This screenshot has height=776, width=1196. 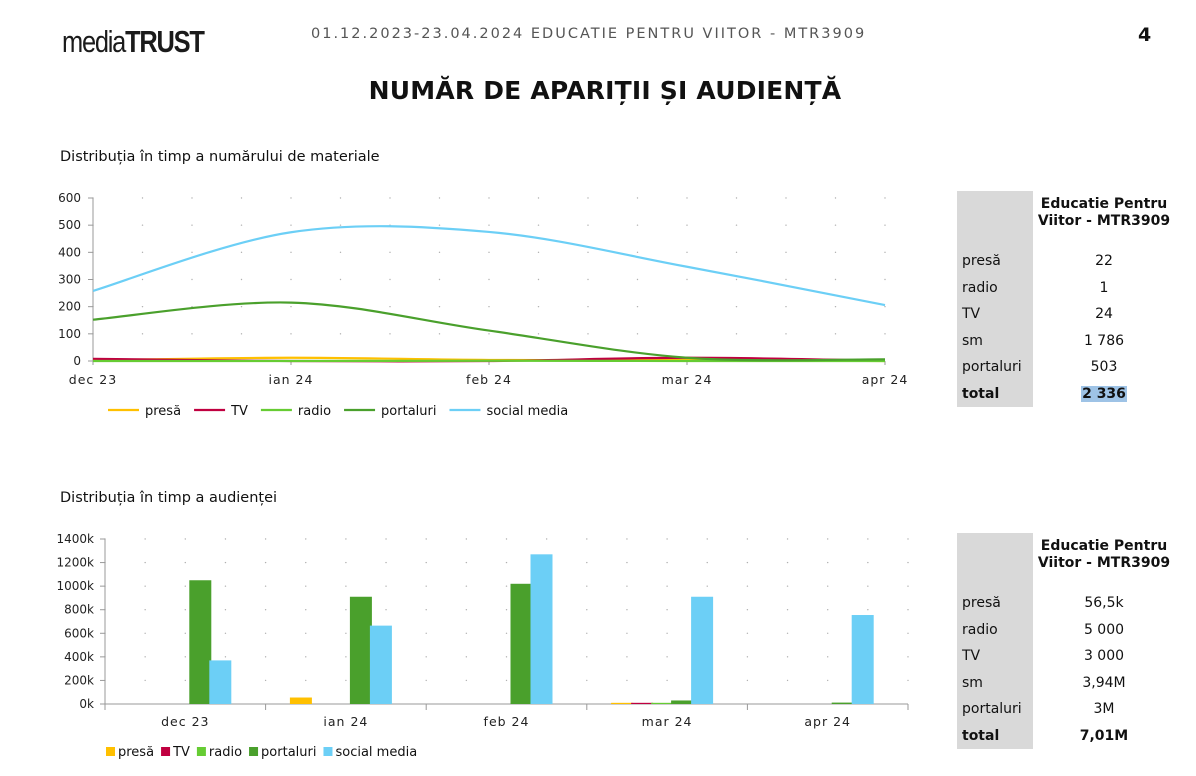 What do you see at coordinates (1104, 682) in the screenshot?
I see `summary-row-value: 3,94M` at bounding box center [1104, 682].